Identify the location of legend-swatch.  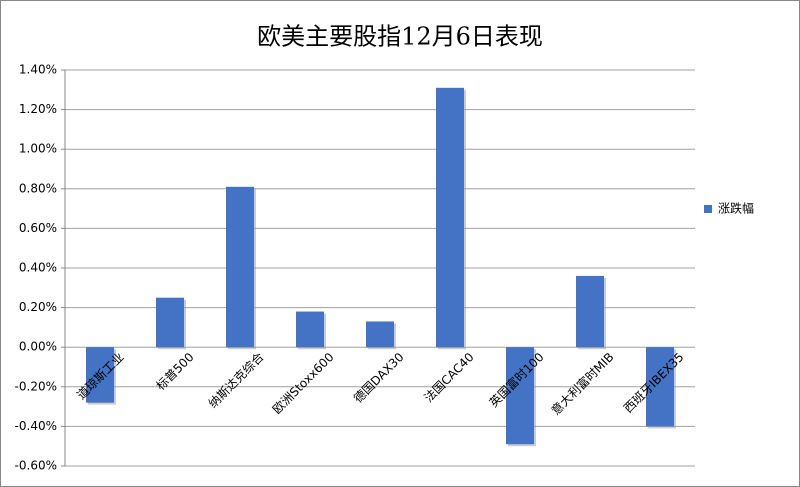
(708, 209).